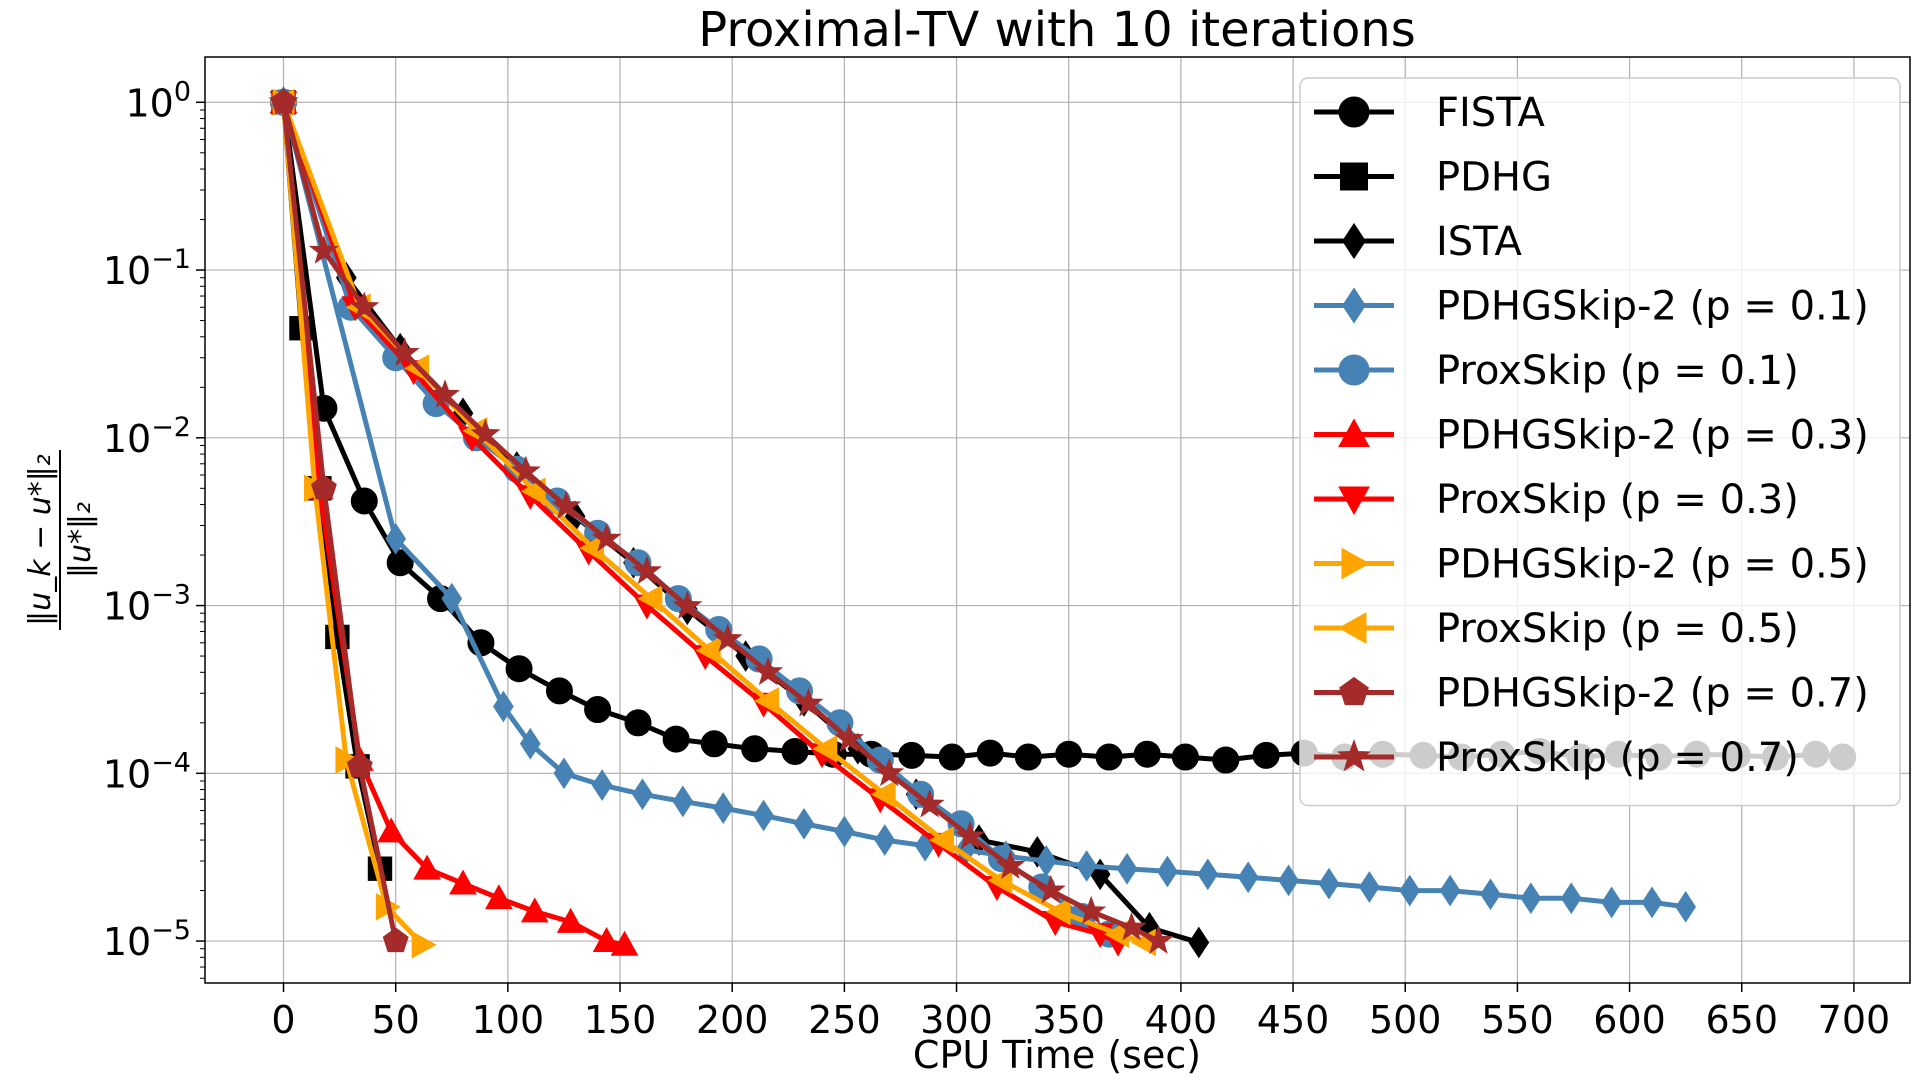  What do you see at coordinates (1652, 565) in the screenshot?
I see `legend-label: PDHGSkip-2 (p = 0.5)` at bounding box center [1652, 565].